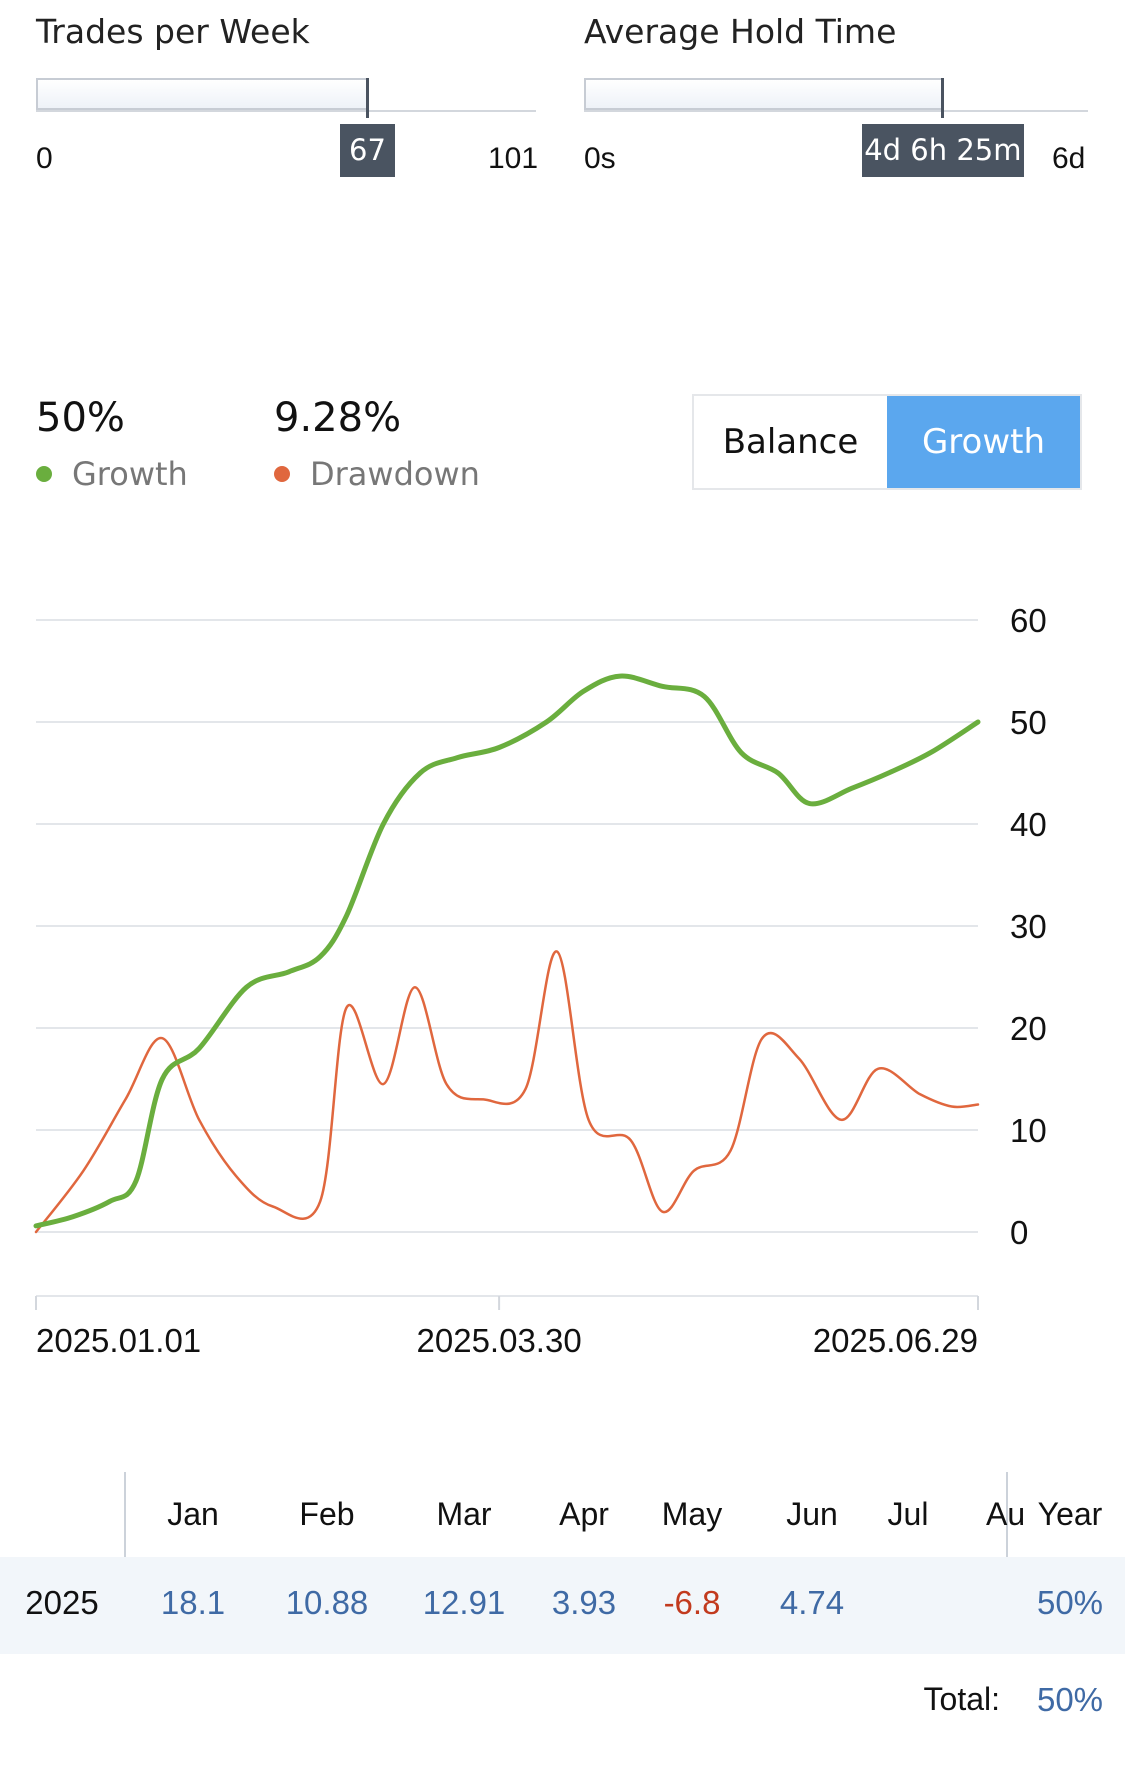  Describe the element at coordinates (507, 1092) in the screenshot. I see `drawdown-series-line` at that location.